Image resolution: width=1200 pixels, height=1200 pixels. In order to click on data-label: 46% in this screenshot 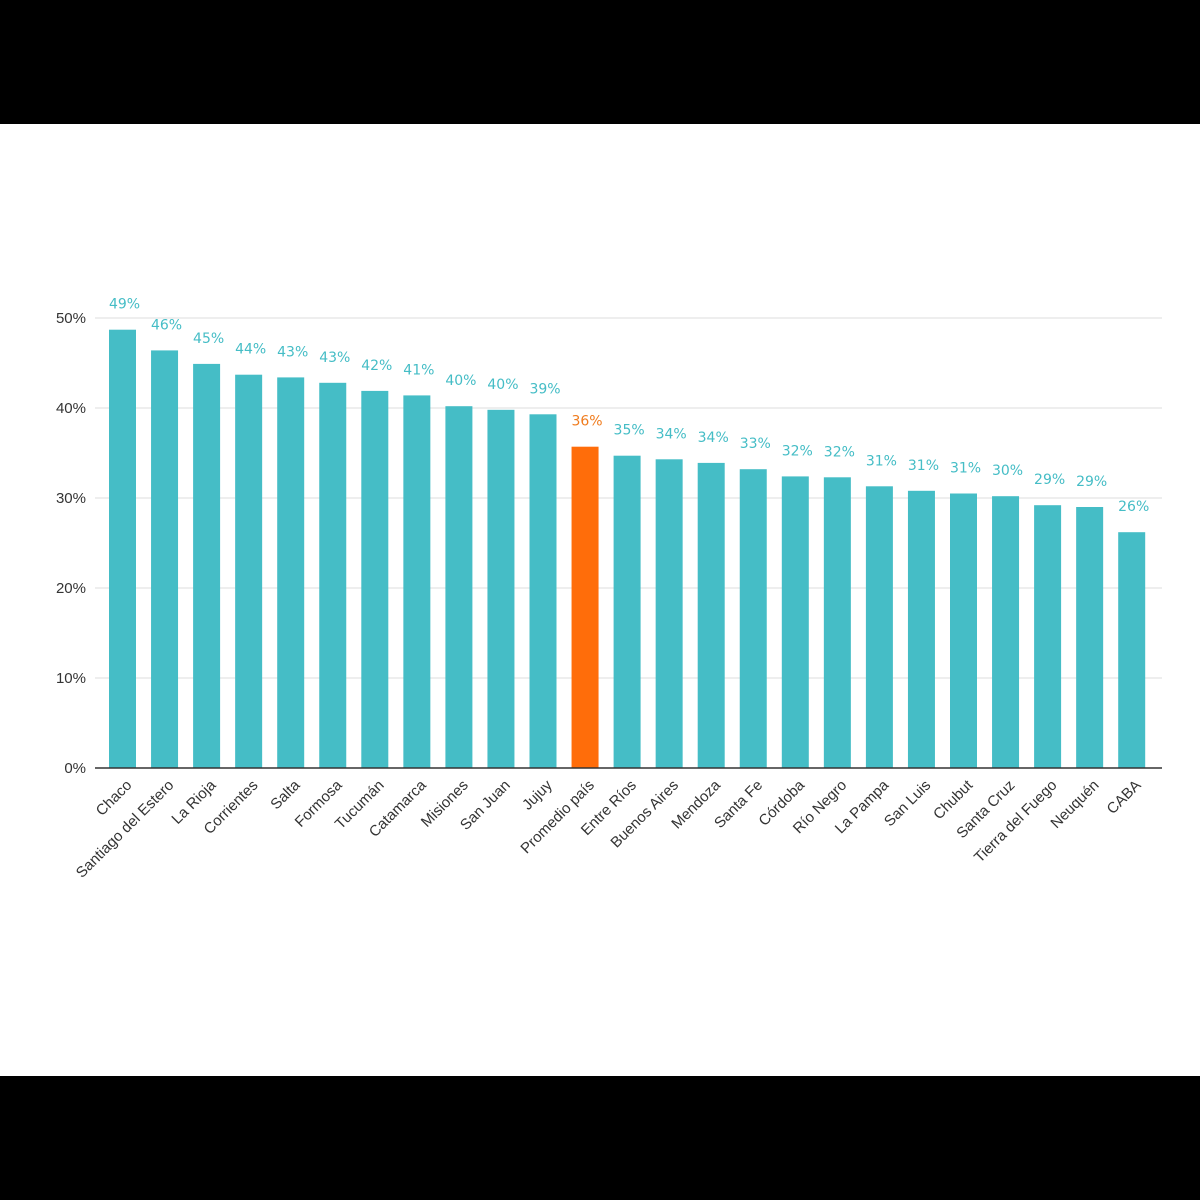, I will do `click(166, 325)`.